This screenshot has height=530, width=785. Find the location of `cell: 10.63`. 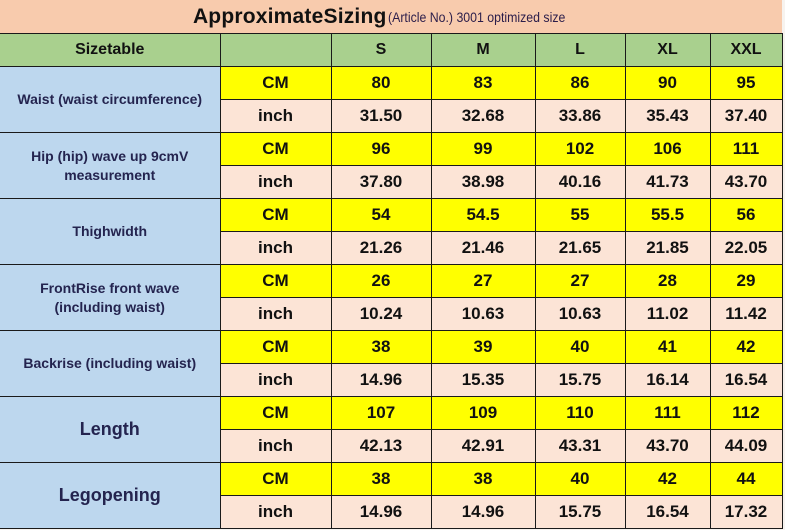

cell: 10.63 is located at coordinates (580, 314).